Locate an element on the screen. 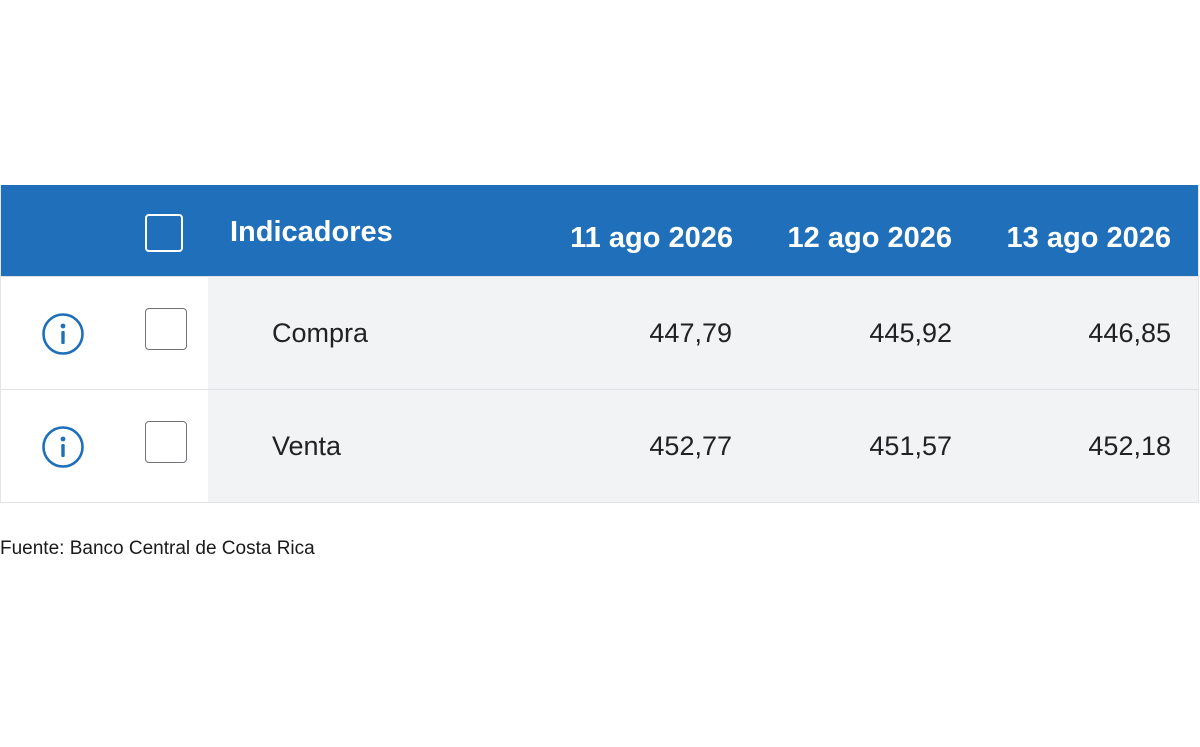 This screenshot has width=1200, height=747. row-value: 447,79 is located at coordinates (690, 333).